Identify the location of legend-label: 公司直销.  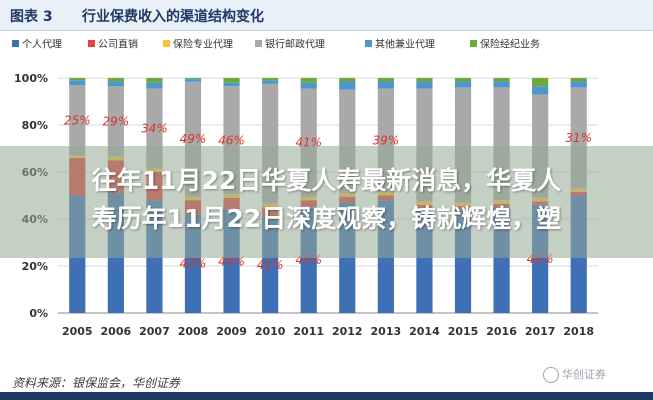
(118, 44).